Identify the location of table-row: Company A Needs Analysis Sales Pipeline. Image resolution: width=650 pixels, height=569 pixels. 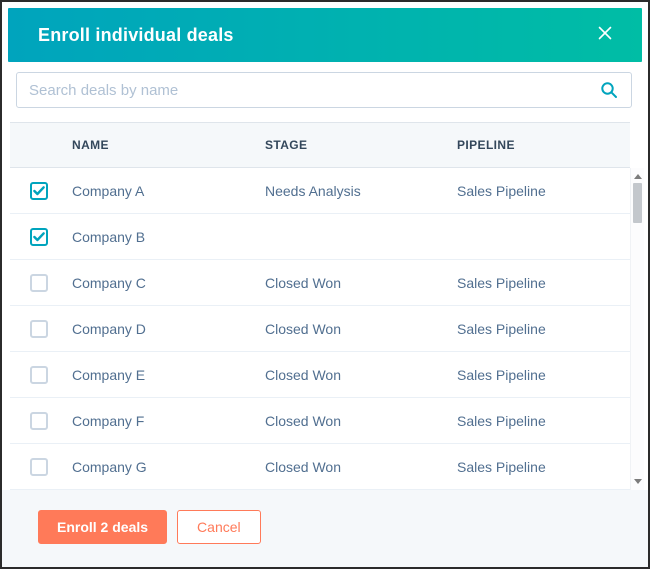
(320, 191).